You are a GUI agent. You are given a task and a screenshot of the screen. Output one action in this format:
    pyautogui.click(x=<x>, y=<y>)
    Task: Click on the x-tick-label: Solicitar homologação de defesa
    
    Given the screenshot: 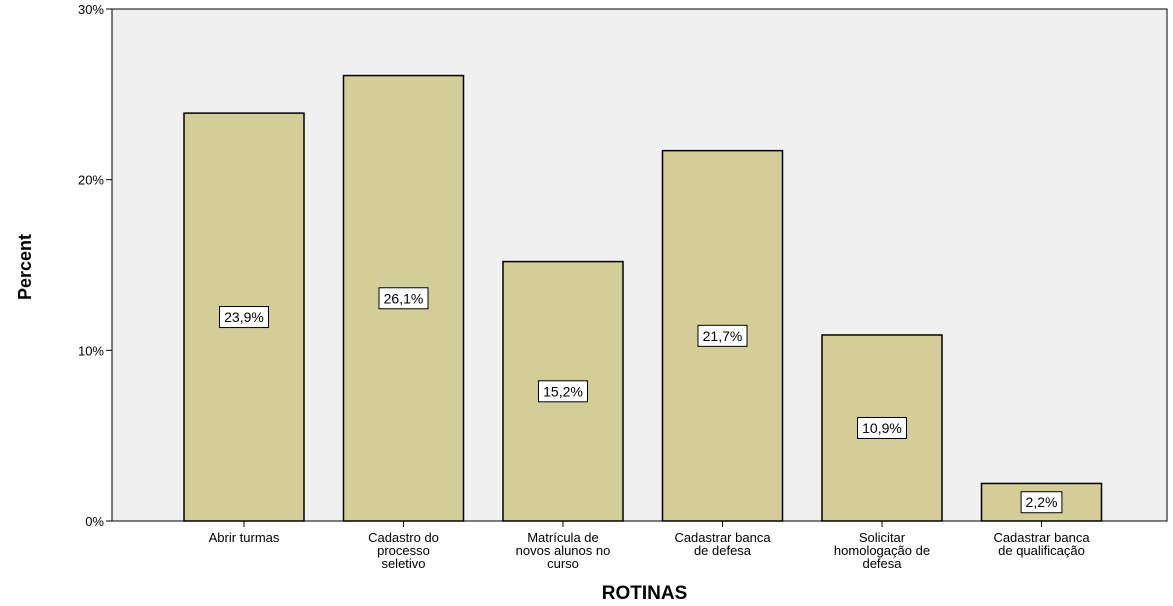 What is the action you would take?
    pyautogui.click(x=882, y=550)
    